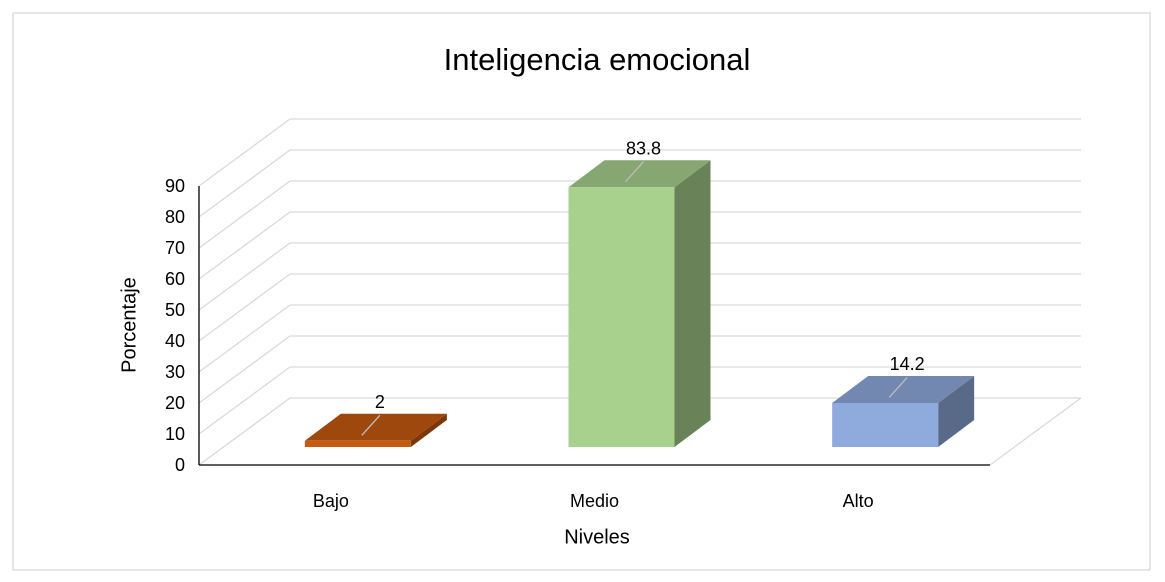  Describe the element at coordinates (129, 325) in the screenshot. I see `y-axis-title: Porcentaje` at that location.